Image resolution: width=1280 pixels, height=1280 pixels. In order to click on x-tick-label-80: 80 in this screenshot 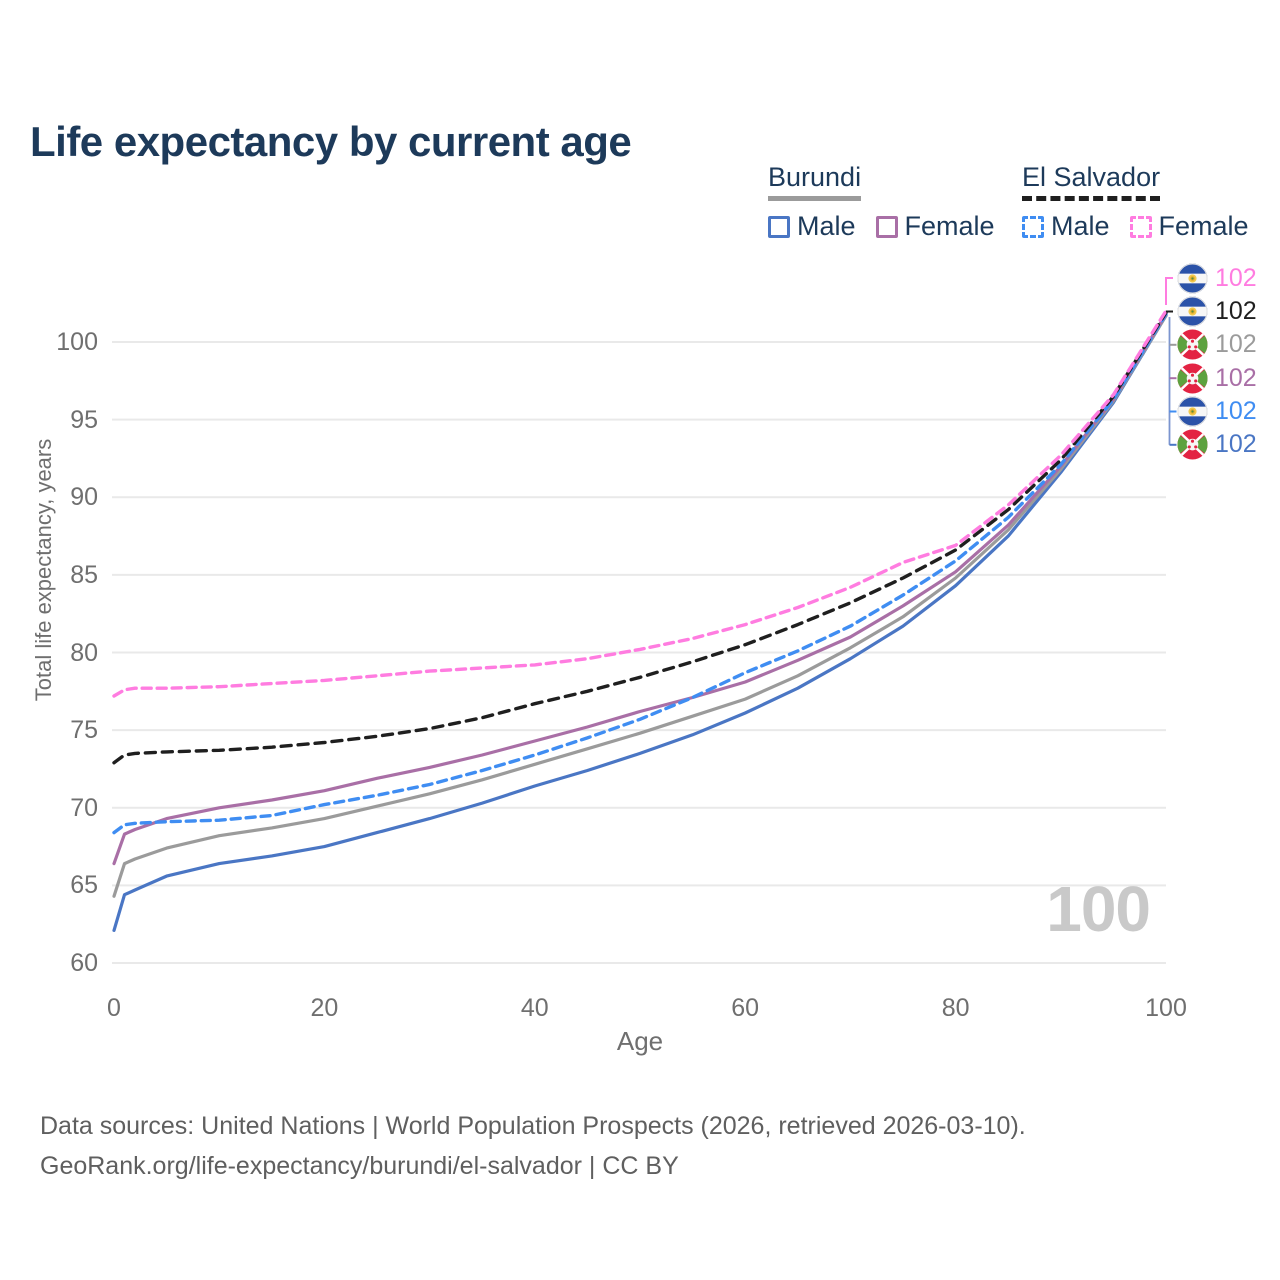, I will do `click(955, 1008)`.